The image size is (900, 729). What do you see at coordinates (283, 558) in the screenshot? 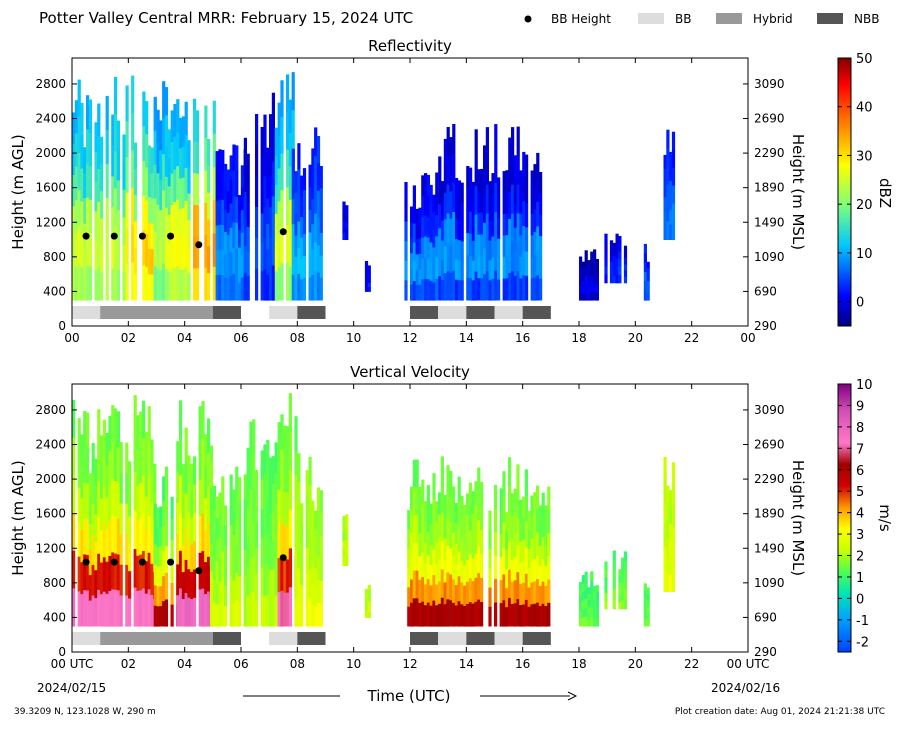
I see `bb-height-point` at bounding box center [283, 558].